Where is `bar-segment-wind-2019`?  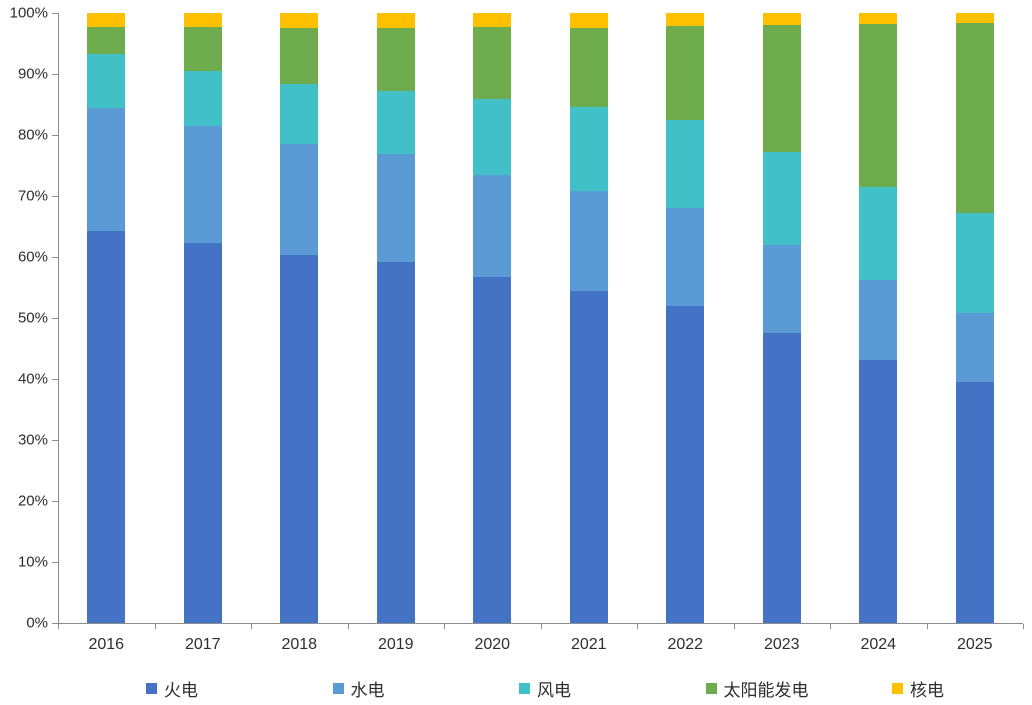
bar-segment-wind-2019 is located at coordinates (395, 122).